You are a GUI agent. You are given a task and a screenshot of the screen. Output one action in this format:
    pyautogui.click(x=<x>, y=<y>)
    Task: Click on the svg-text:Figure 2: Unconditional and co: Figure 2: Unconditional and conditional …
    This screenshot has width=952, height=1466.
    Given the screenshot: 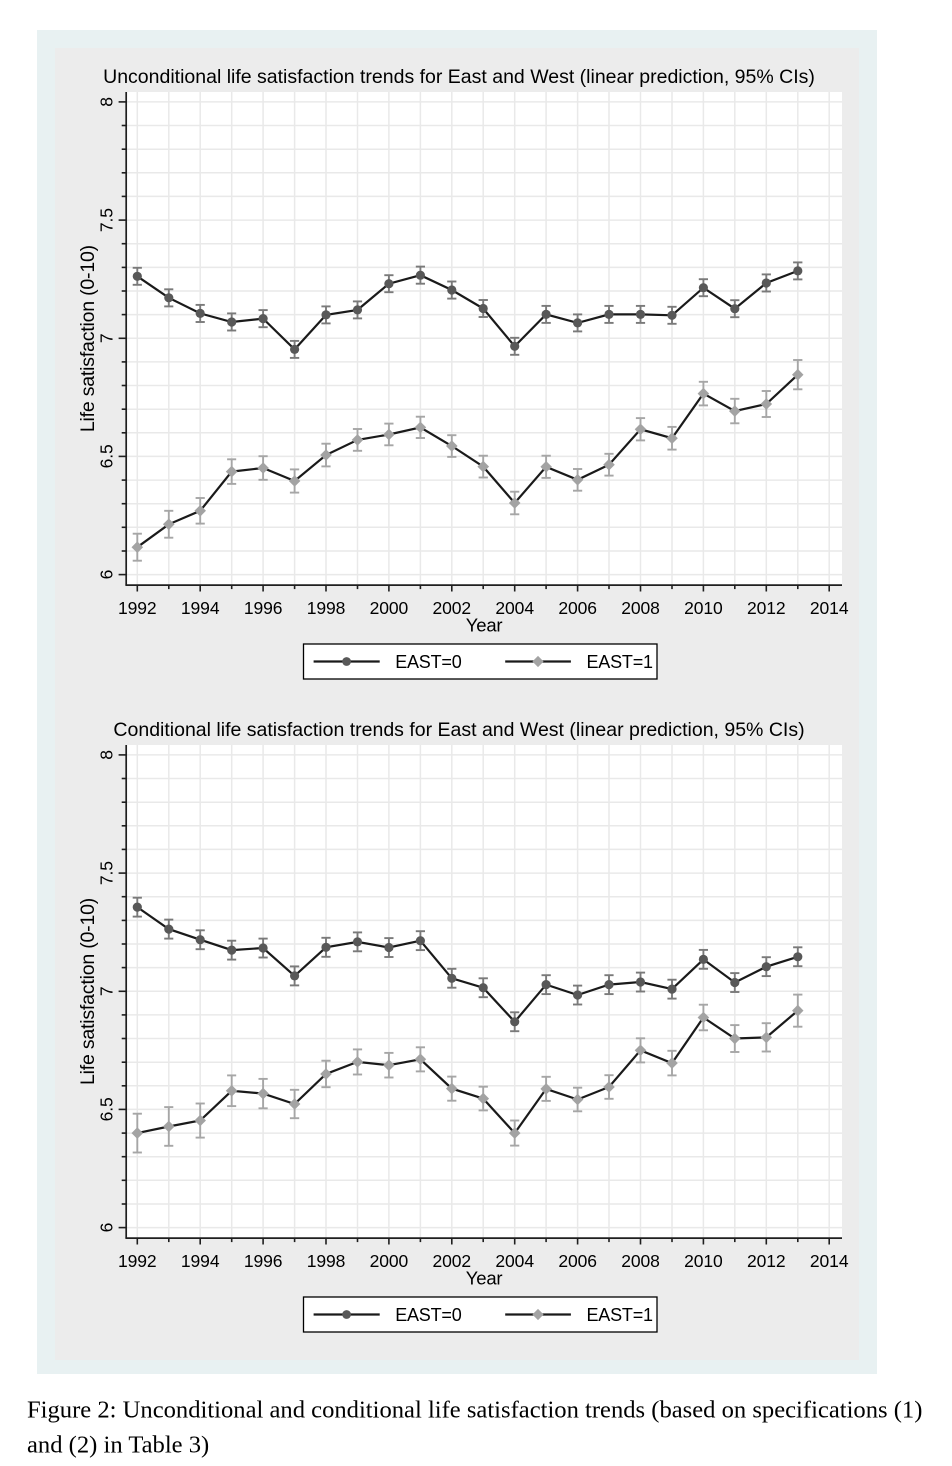 What is the action you would take?
    pyautogui.click(x=474, y=1410)
    